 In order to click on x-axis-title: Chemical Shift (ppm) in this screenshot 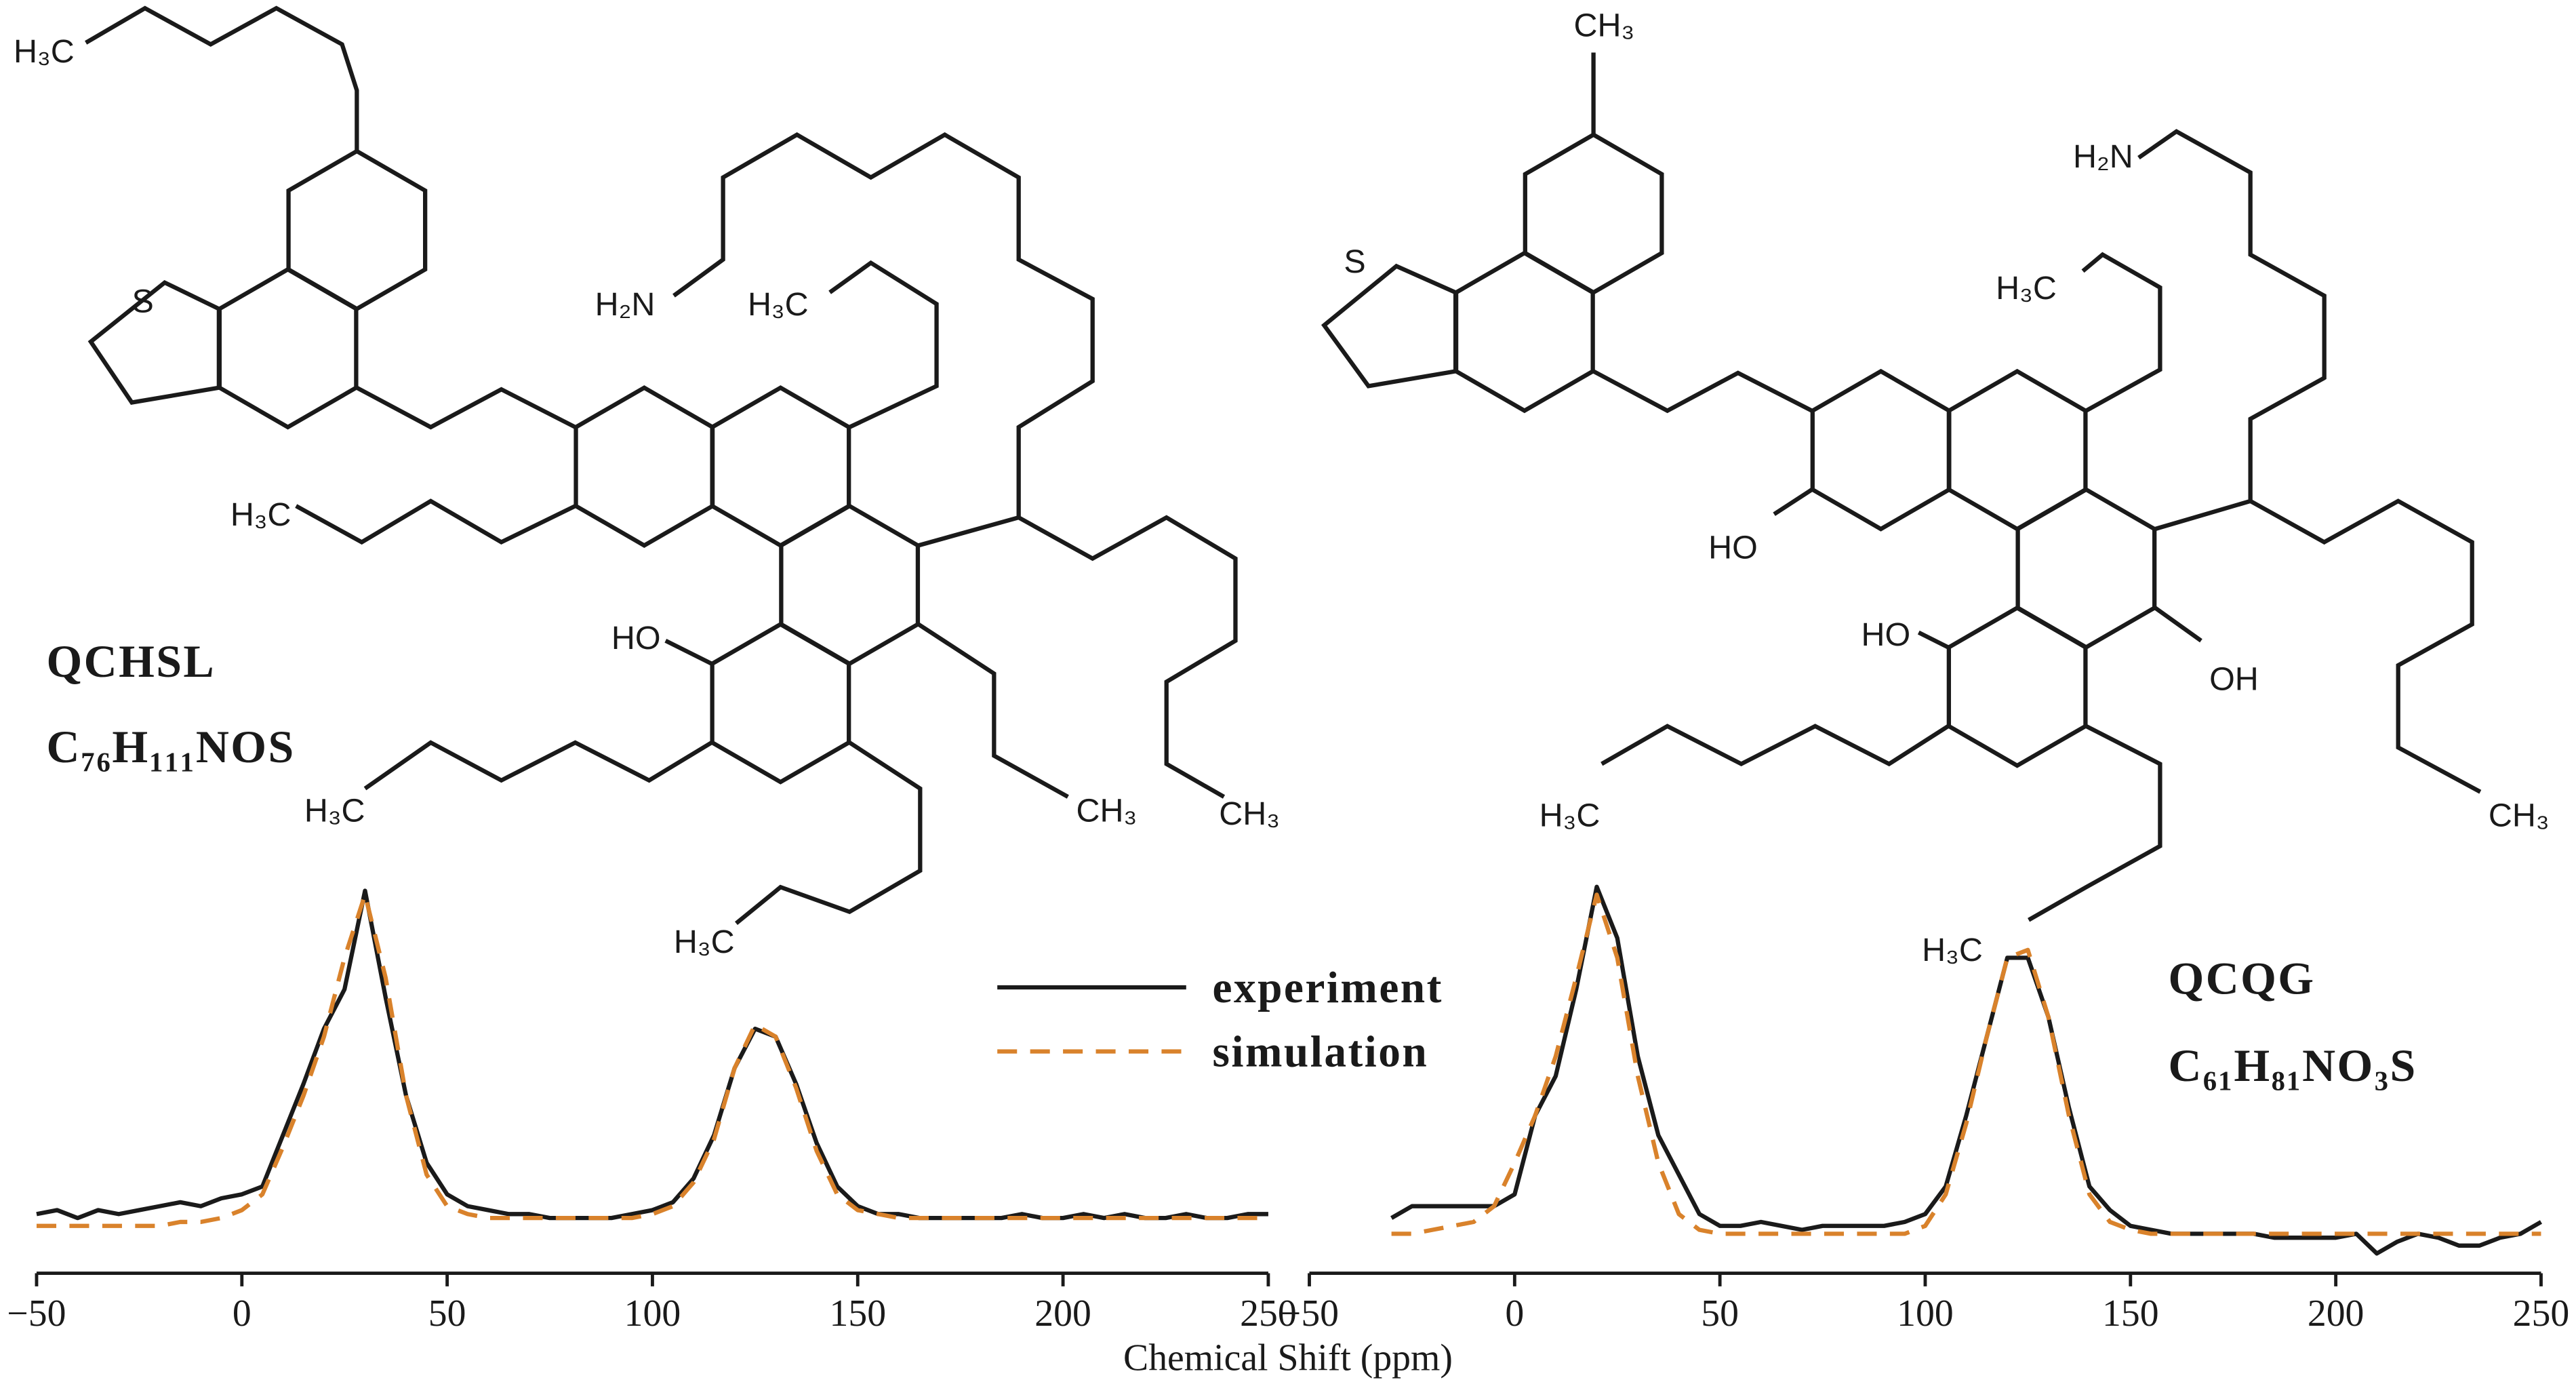, I will do `click(1288, 1358)`.